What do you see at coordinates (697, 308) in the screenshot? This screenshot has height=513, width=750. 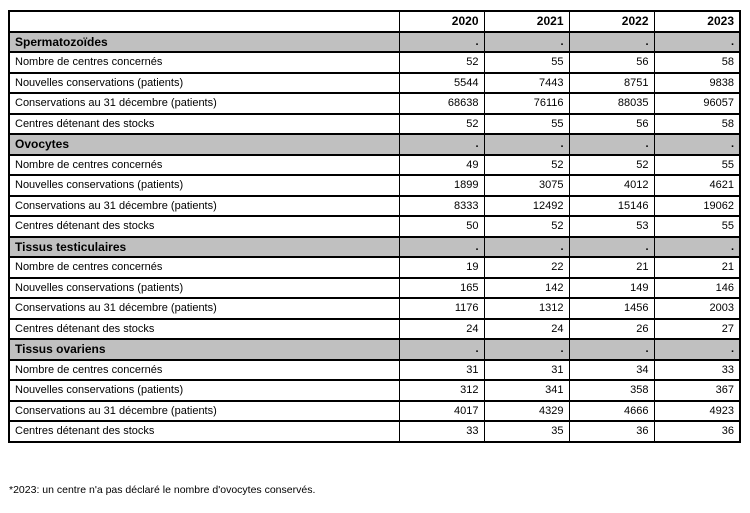 I see `value-cell: 2003` at bounding box center [697, 308].